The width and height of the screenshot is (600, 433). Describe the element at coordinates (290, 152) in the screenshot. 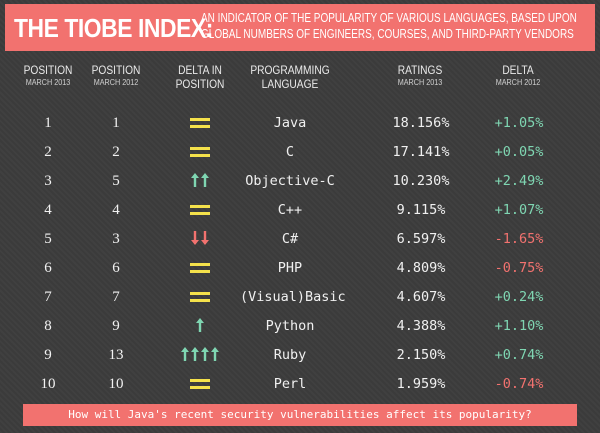

I see `language-name: C` at that location.